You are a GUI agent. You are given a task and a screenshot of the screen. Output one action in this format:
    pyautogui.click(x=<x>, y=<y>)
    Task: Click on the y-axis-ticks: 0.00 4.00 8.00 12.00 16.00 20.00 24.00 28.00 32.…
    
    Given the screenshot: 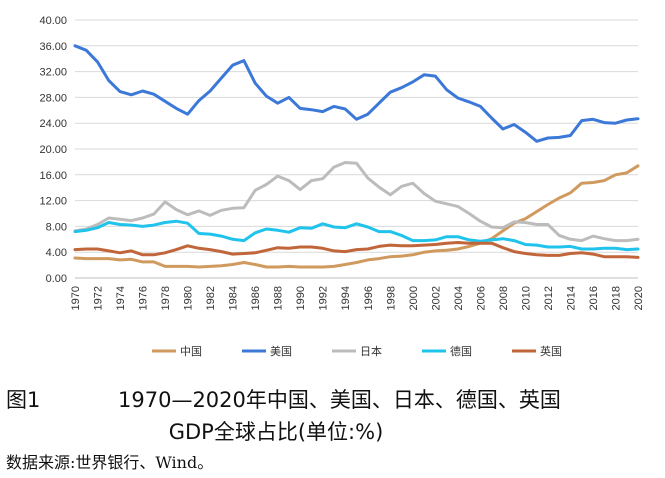 What is the action you would take?
    pyautogui.click(x=53, y=150)
    